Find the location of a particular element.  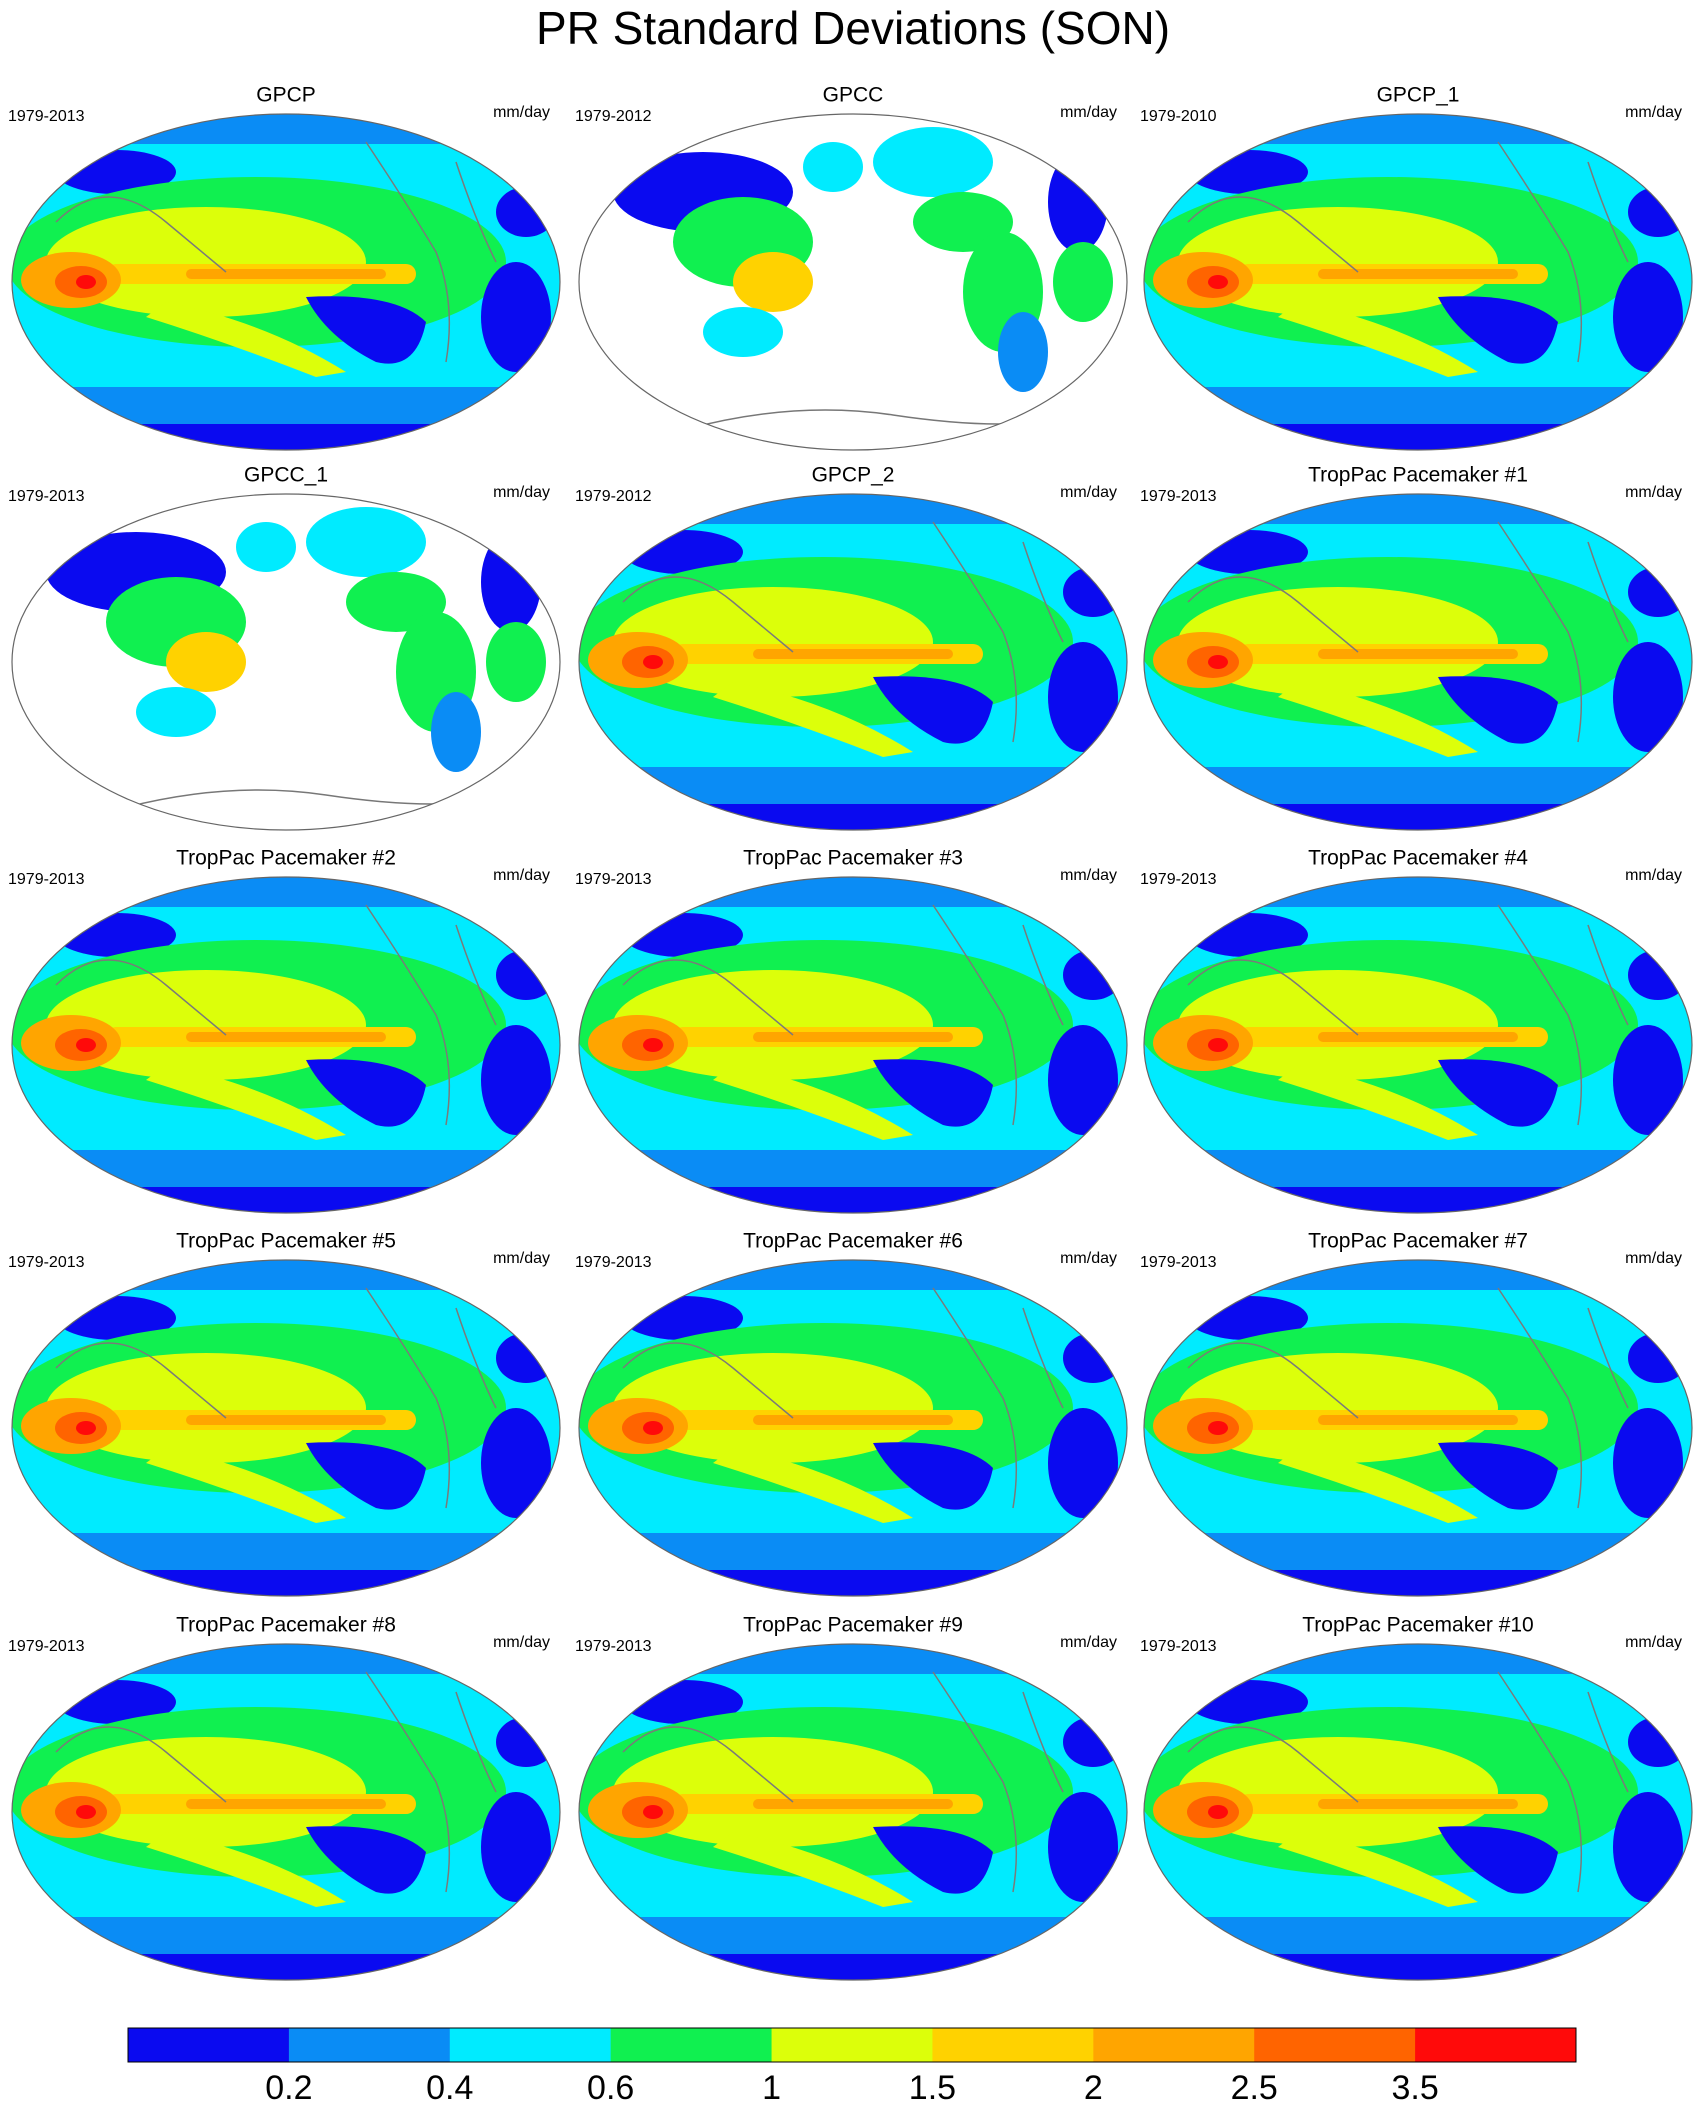

panel-title: TropPac Pacemaker #1 is located at coordinates (1418, 475).